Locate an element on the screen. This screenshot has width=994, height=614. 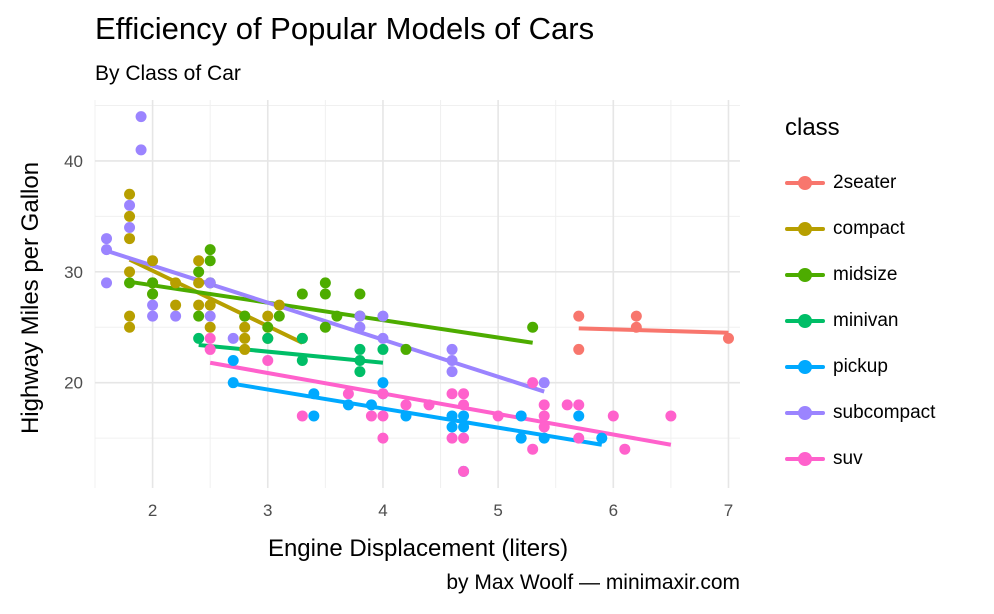
trend-line-subcompact is located at coordinates (325, 321).